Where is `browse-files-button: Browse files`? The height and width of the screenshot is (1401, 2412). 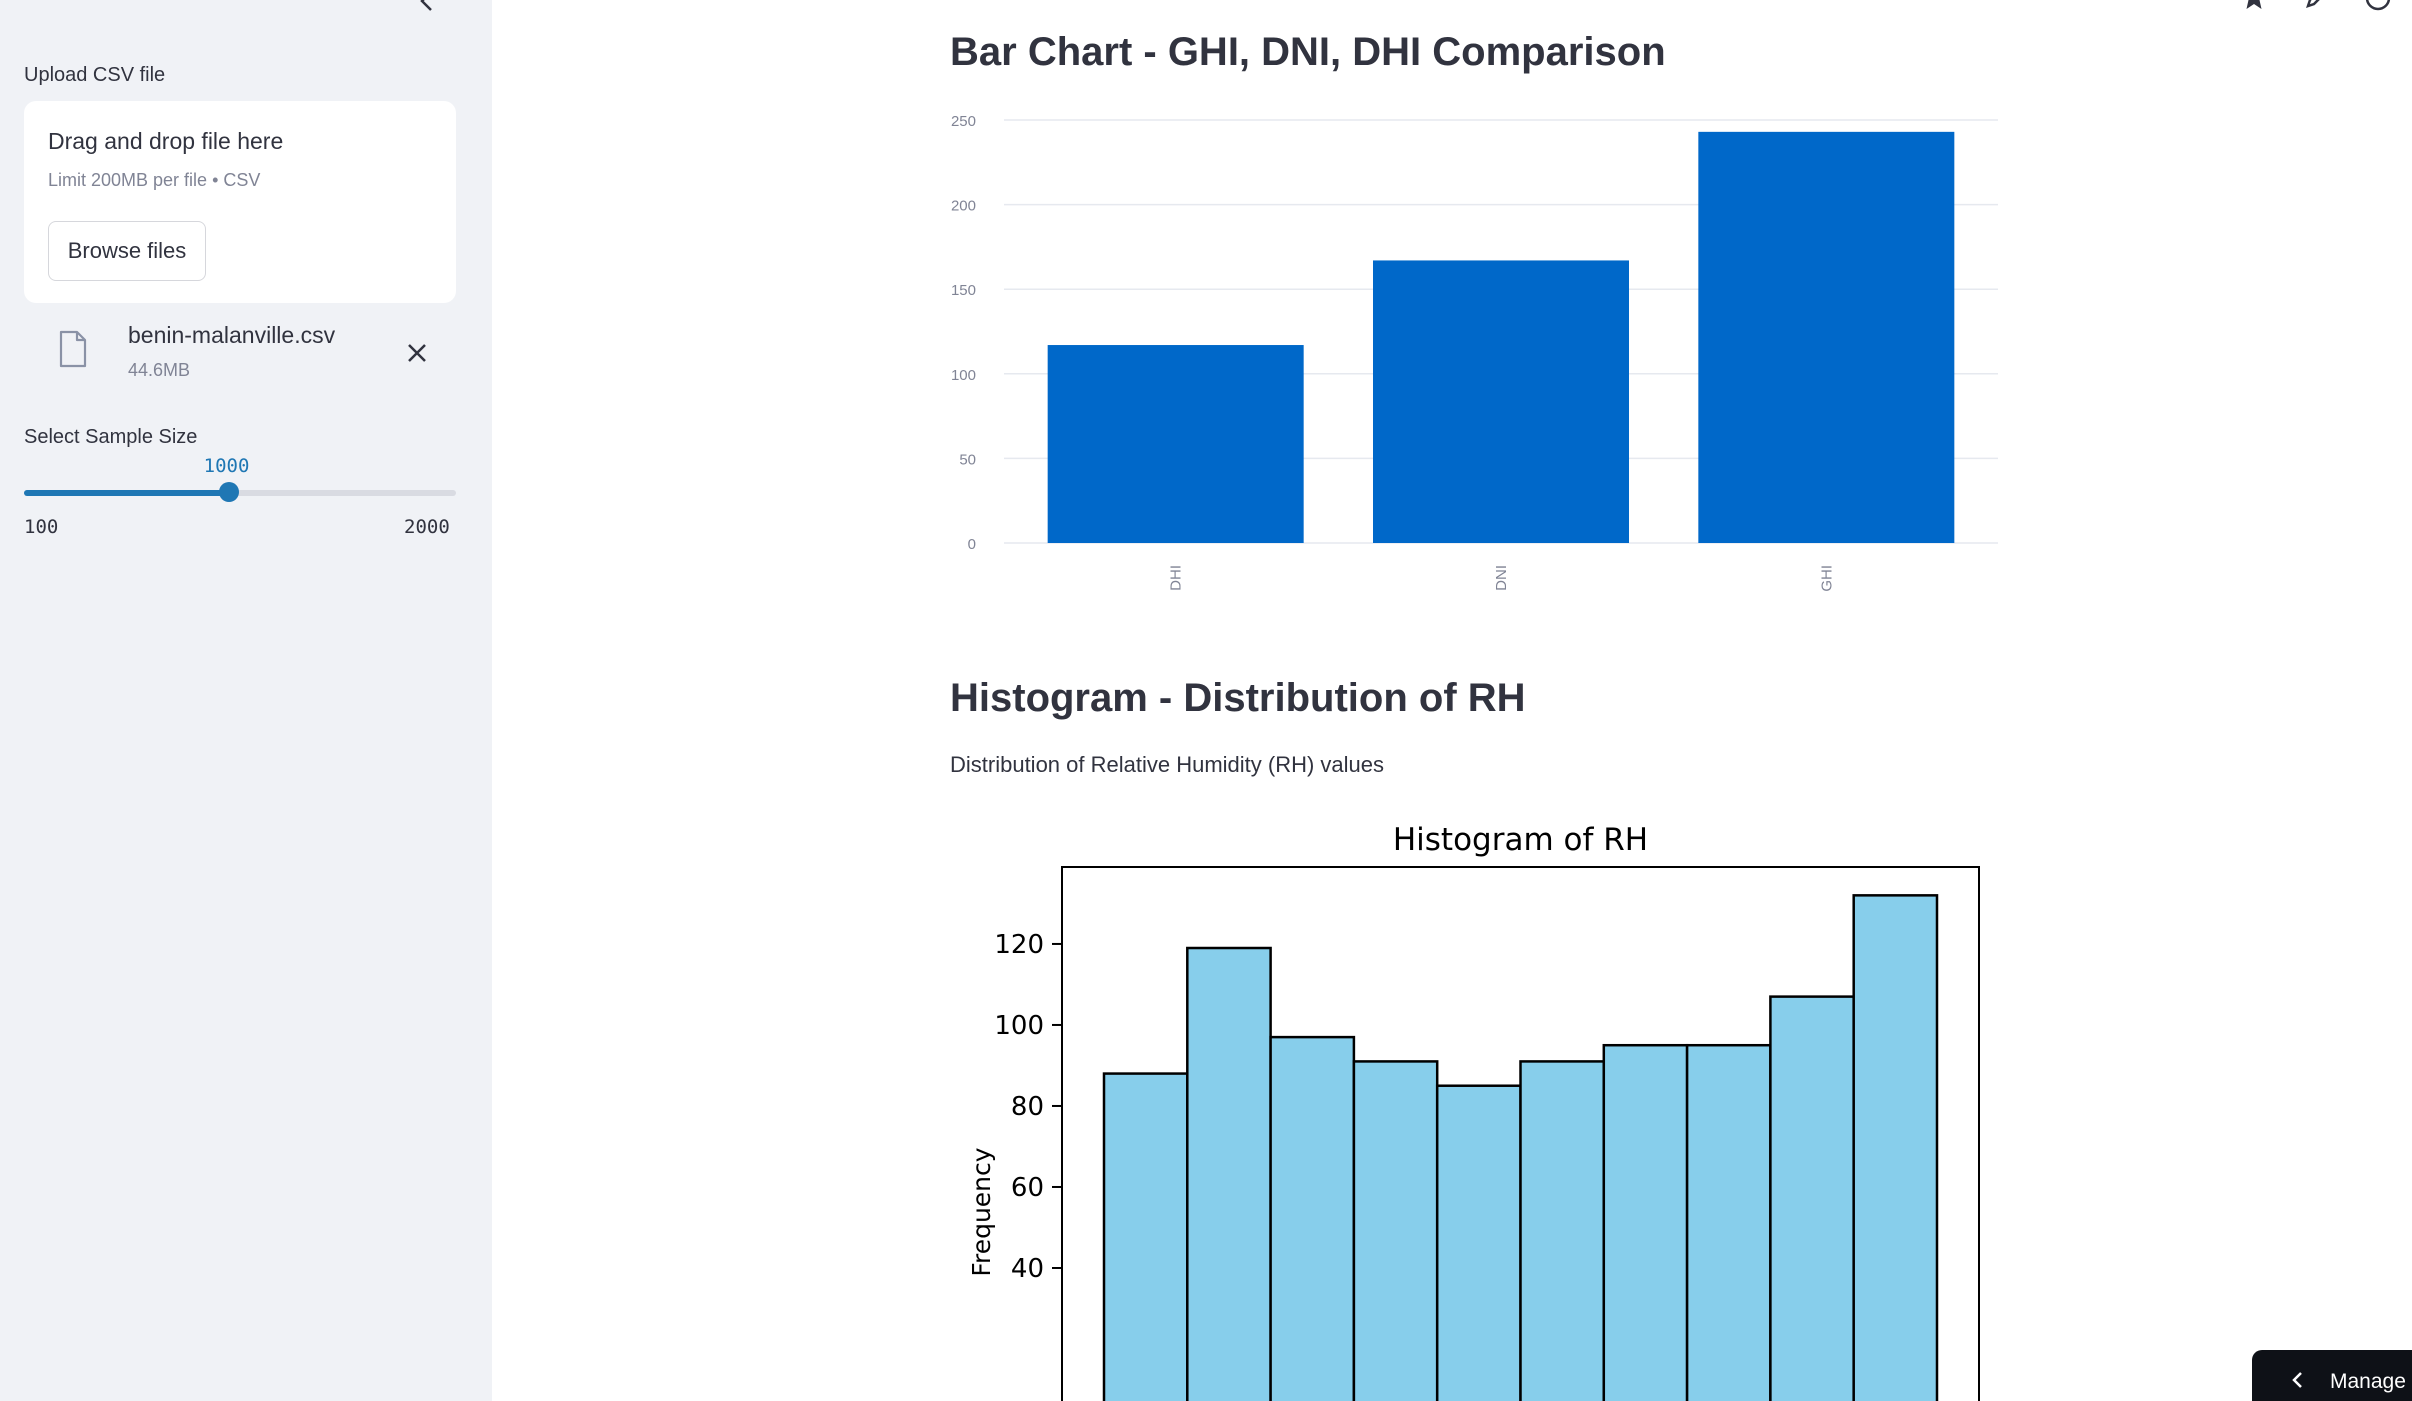 browse-files-button: Browse files is located at coordinates (127, 251).